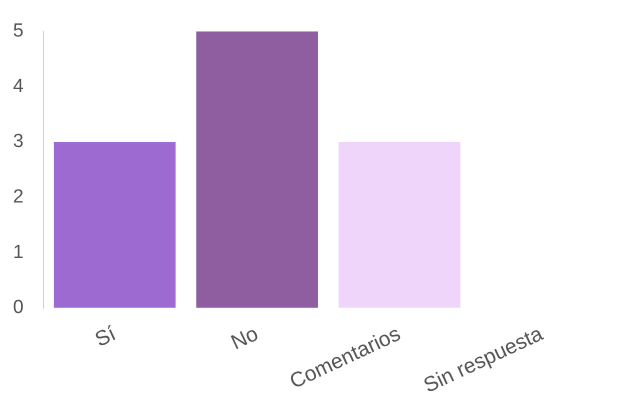  What do you see at coordinates (18, 141) in the screenshot?
I see `y-tick-label: 3` at bounding box center [18, 141].